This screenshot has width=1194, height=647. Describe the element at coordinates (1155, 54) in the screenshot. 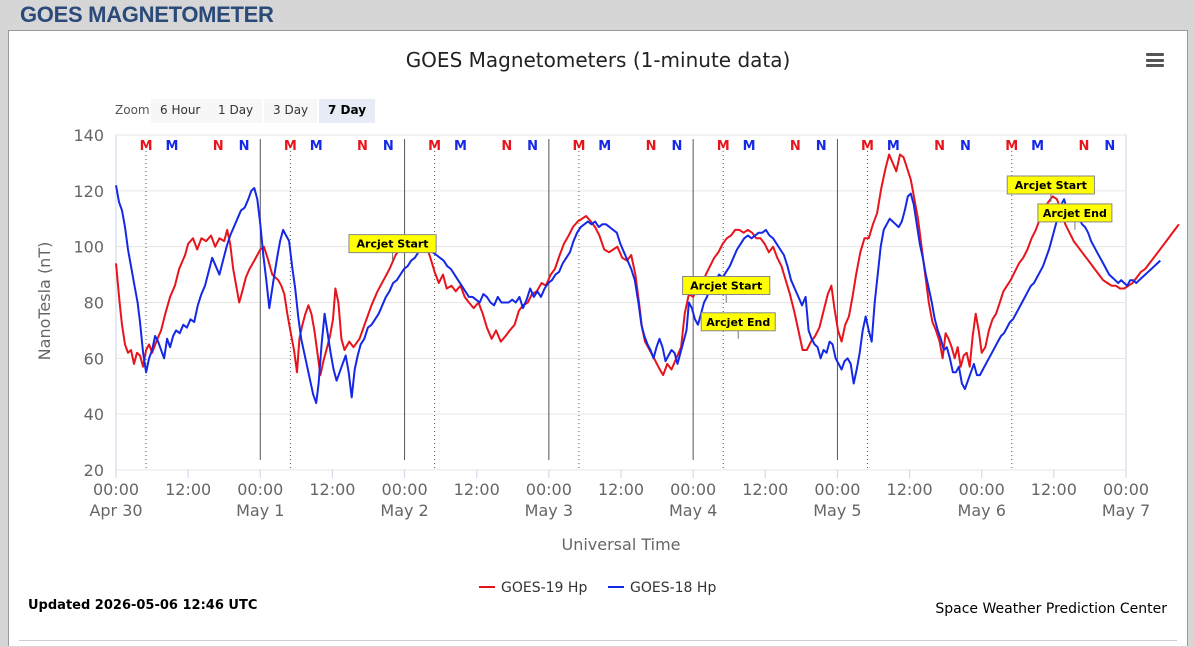

I see `hamburger-icon` at that location.